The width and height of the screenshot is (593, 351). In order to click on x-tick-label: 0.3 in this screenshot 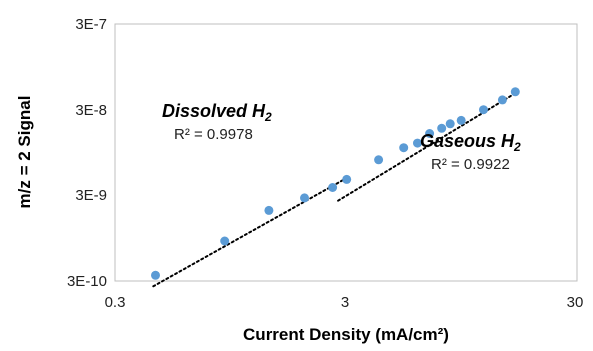, I will do `click(115, 302)`.